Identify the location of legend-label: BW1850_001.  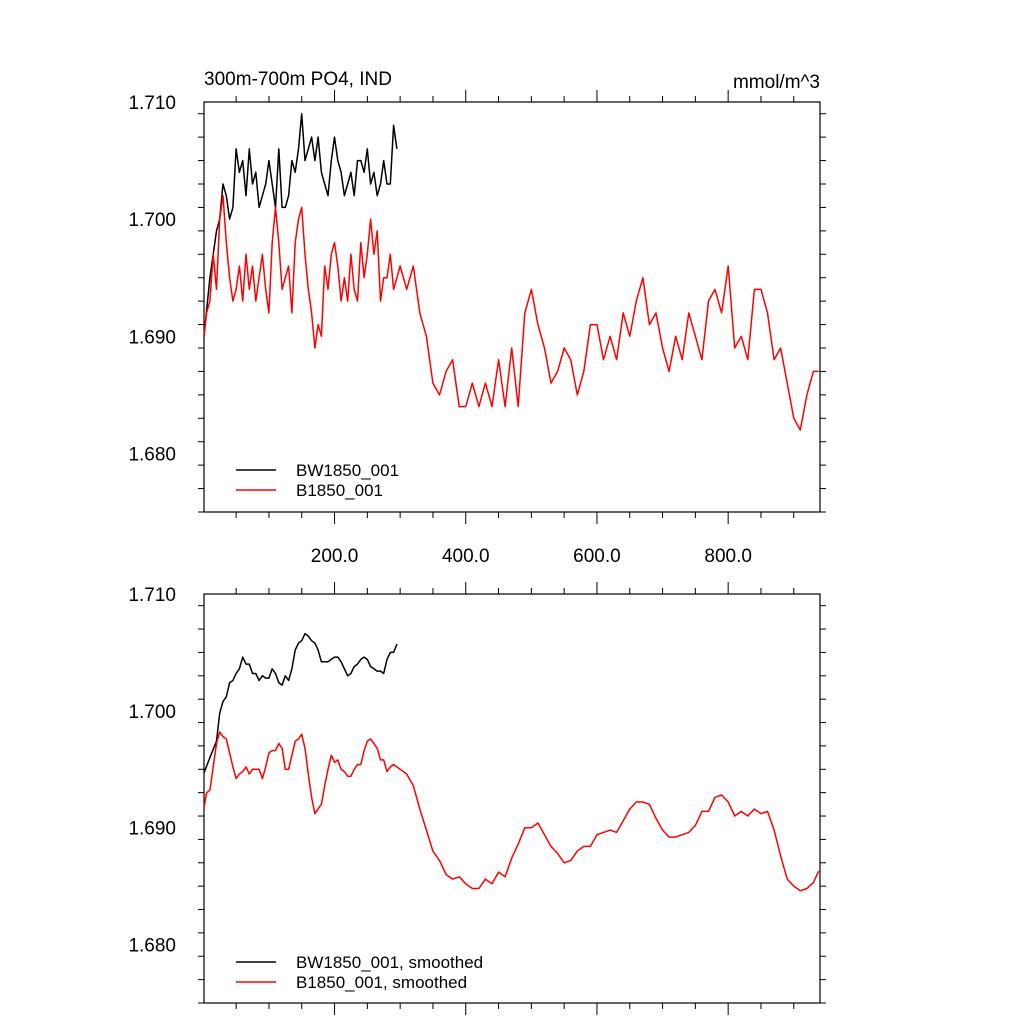
(347, 470).